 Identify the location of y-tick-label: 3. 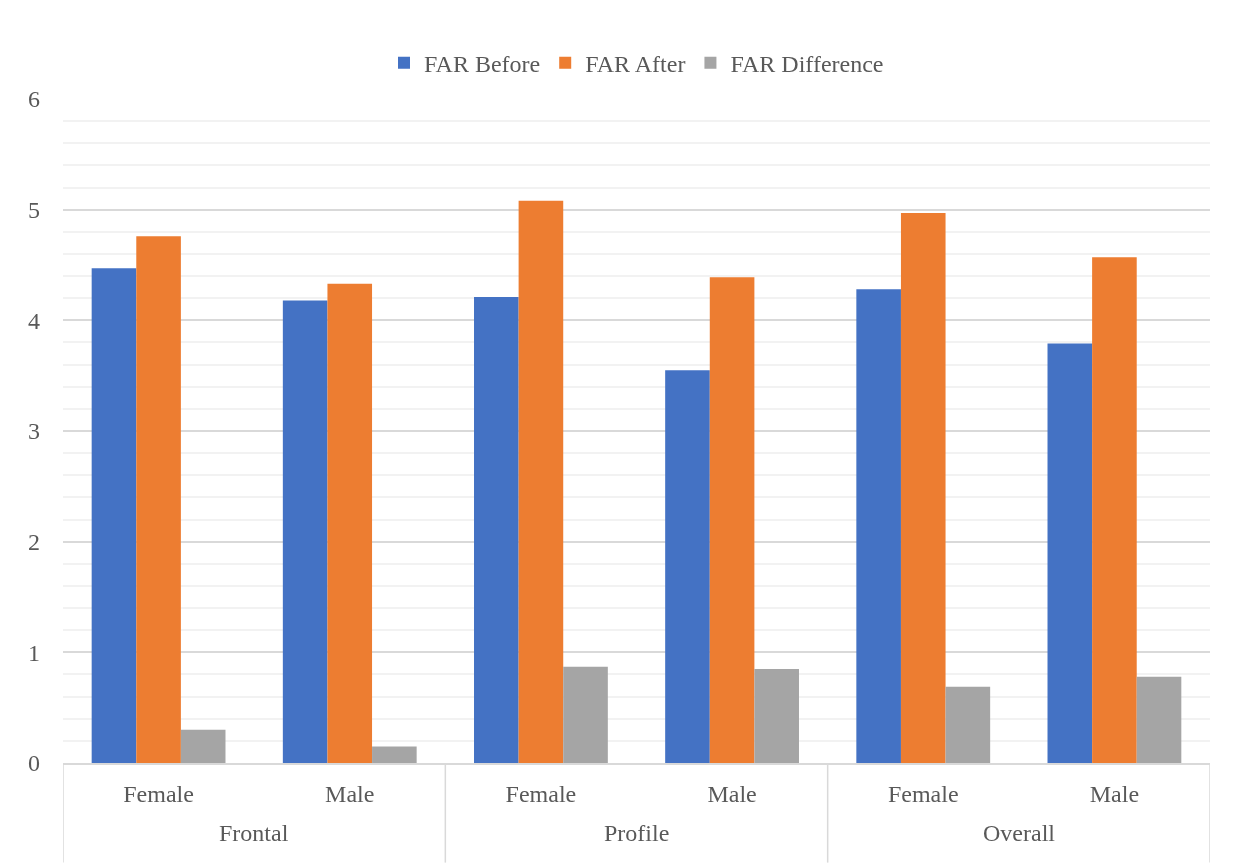
(34, 431).